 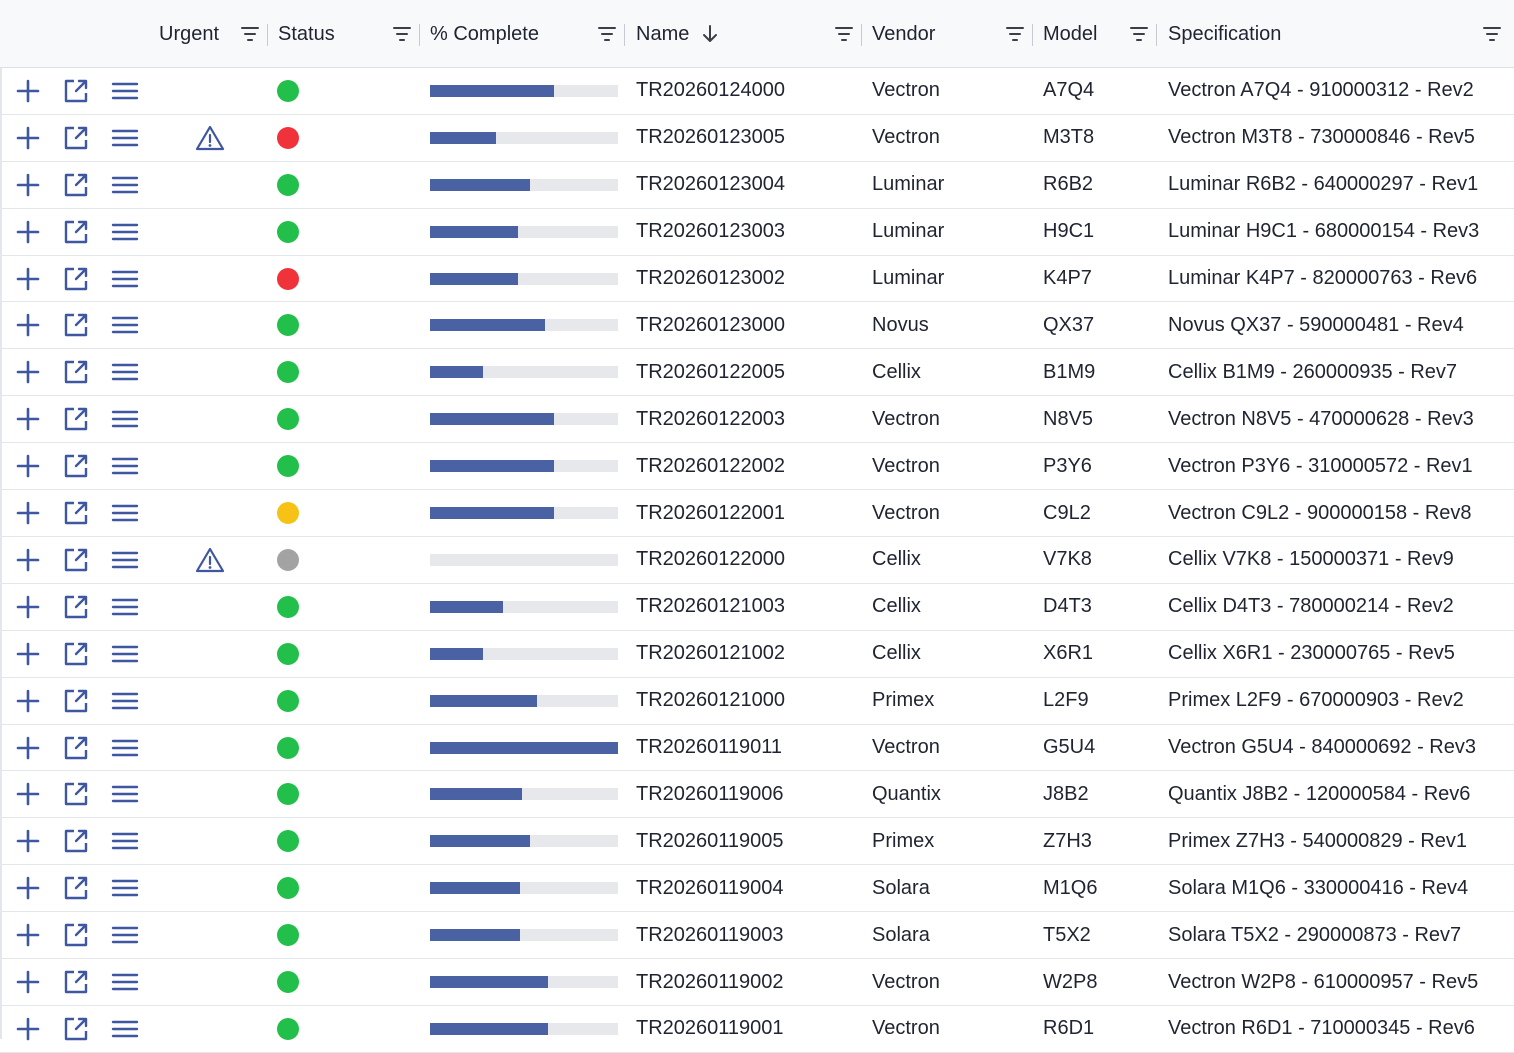 What do you see at coordinates (484, 34) in the screenshot?
I see `column-header-complete: % Complete` at bounding box center [484, 34].